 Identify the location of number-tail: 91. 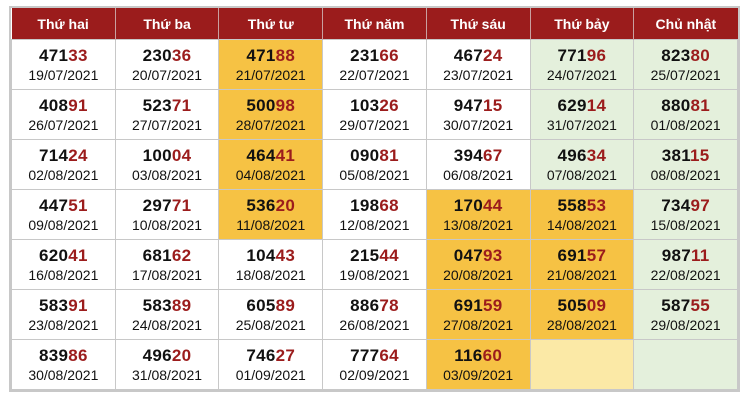
(78, 305).